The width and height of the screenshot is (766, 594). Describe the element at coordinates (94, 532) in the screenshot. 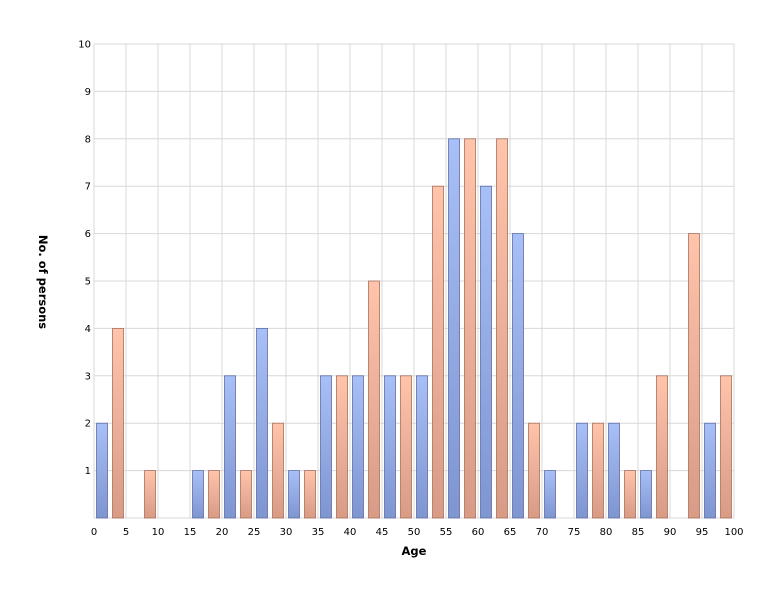

I see `x-tick-label: 0` at that location.